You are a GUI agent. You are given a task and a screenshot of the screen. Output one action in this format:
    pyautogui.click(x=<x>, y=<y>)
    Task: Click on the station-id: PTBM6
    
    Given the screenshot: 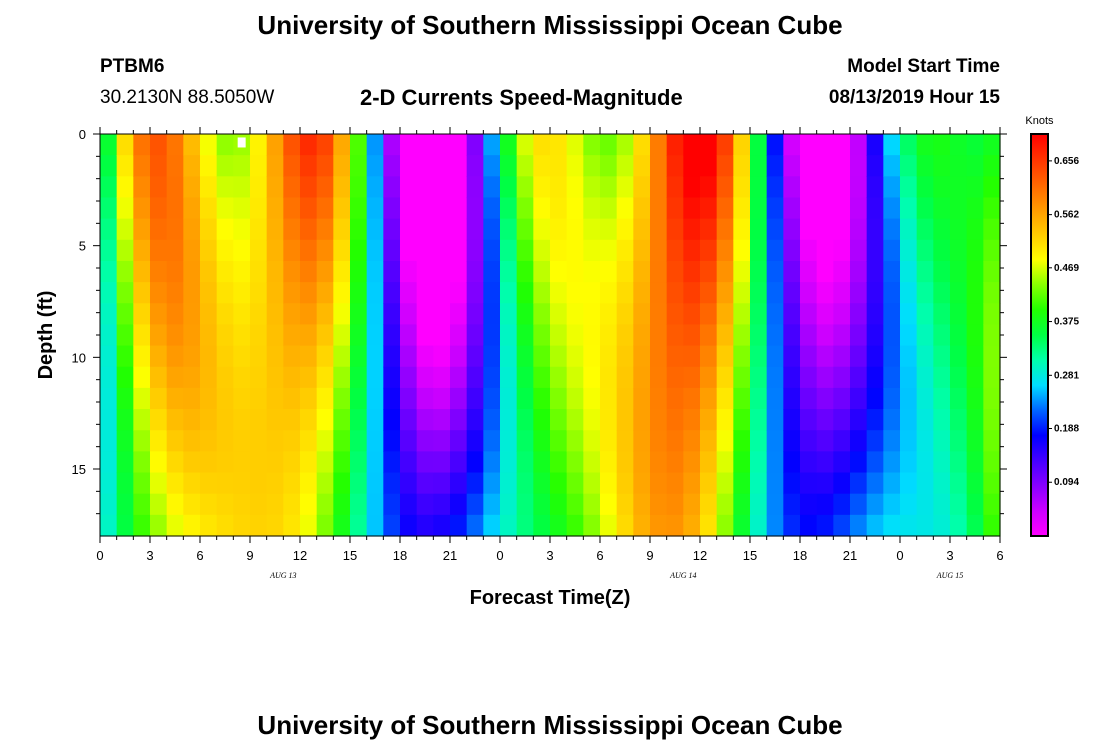 What is the action you would take?
    pyautogui.click(x=132, y=66)
    